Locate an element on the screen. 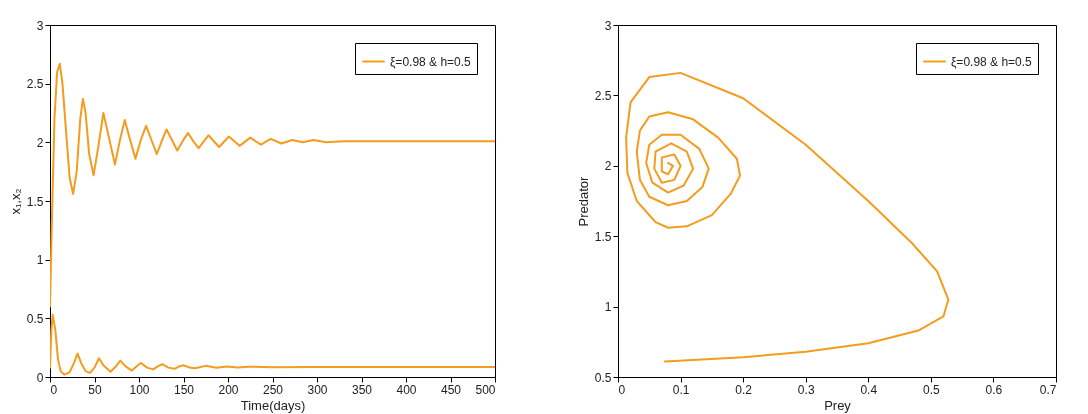 Image resolution: width=1088 pixels, height=414 pixels. x-tick-label: 500 is located at coordinates (485, 389).